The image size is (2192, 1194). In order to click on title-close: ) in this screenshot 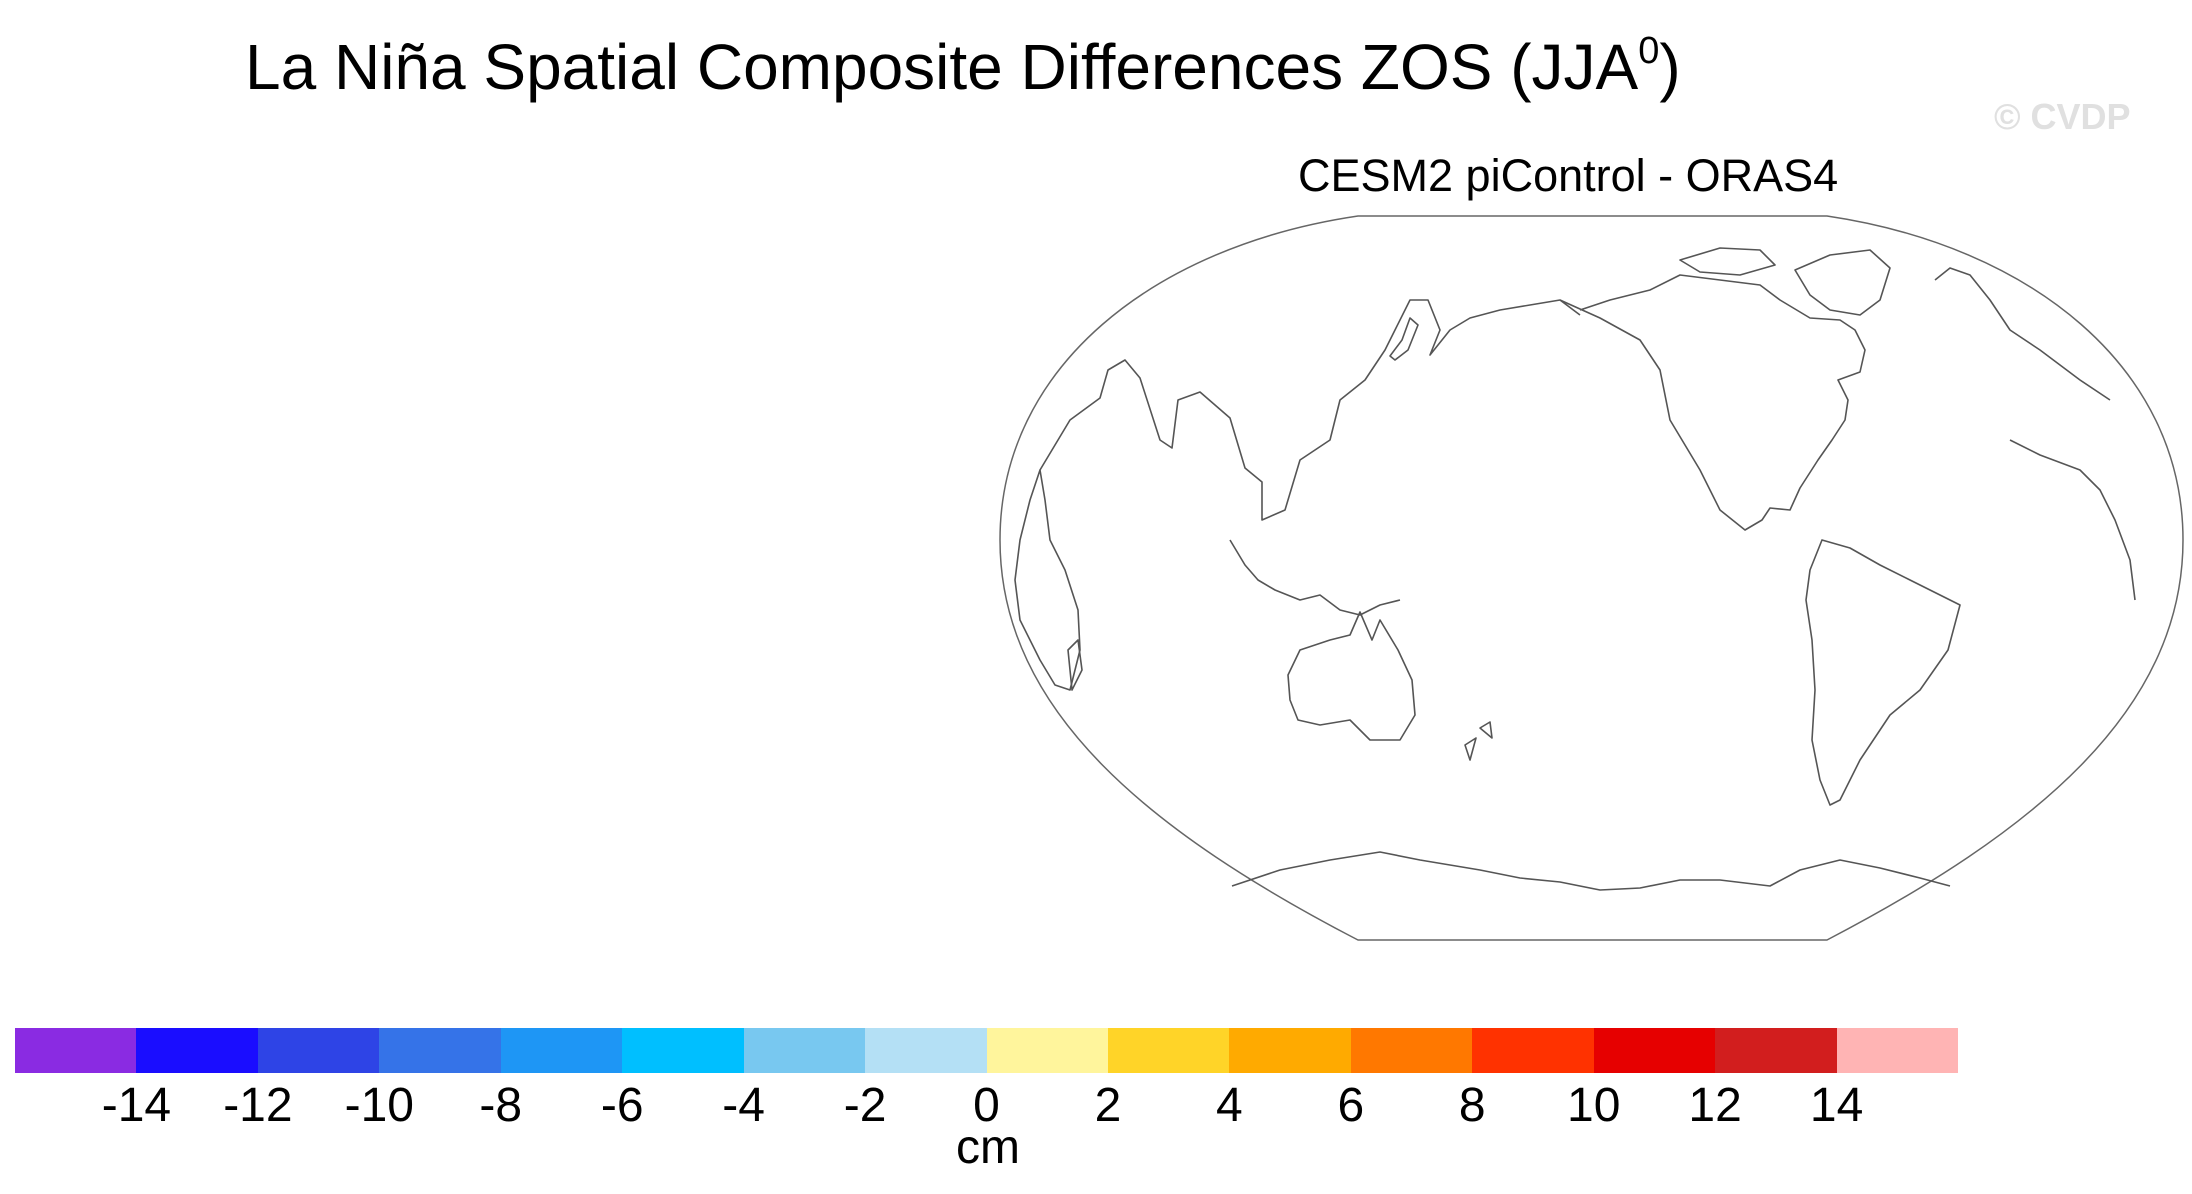, I will do `click(1670, 67)`.